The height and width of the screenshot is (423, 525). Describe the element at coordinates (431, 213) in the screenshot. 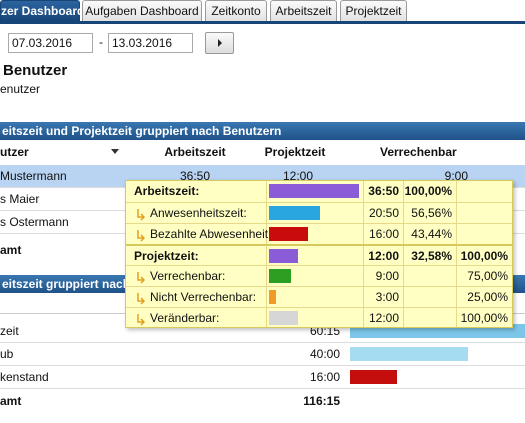

I see `tooltip-share: 56,56%` at that location.